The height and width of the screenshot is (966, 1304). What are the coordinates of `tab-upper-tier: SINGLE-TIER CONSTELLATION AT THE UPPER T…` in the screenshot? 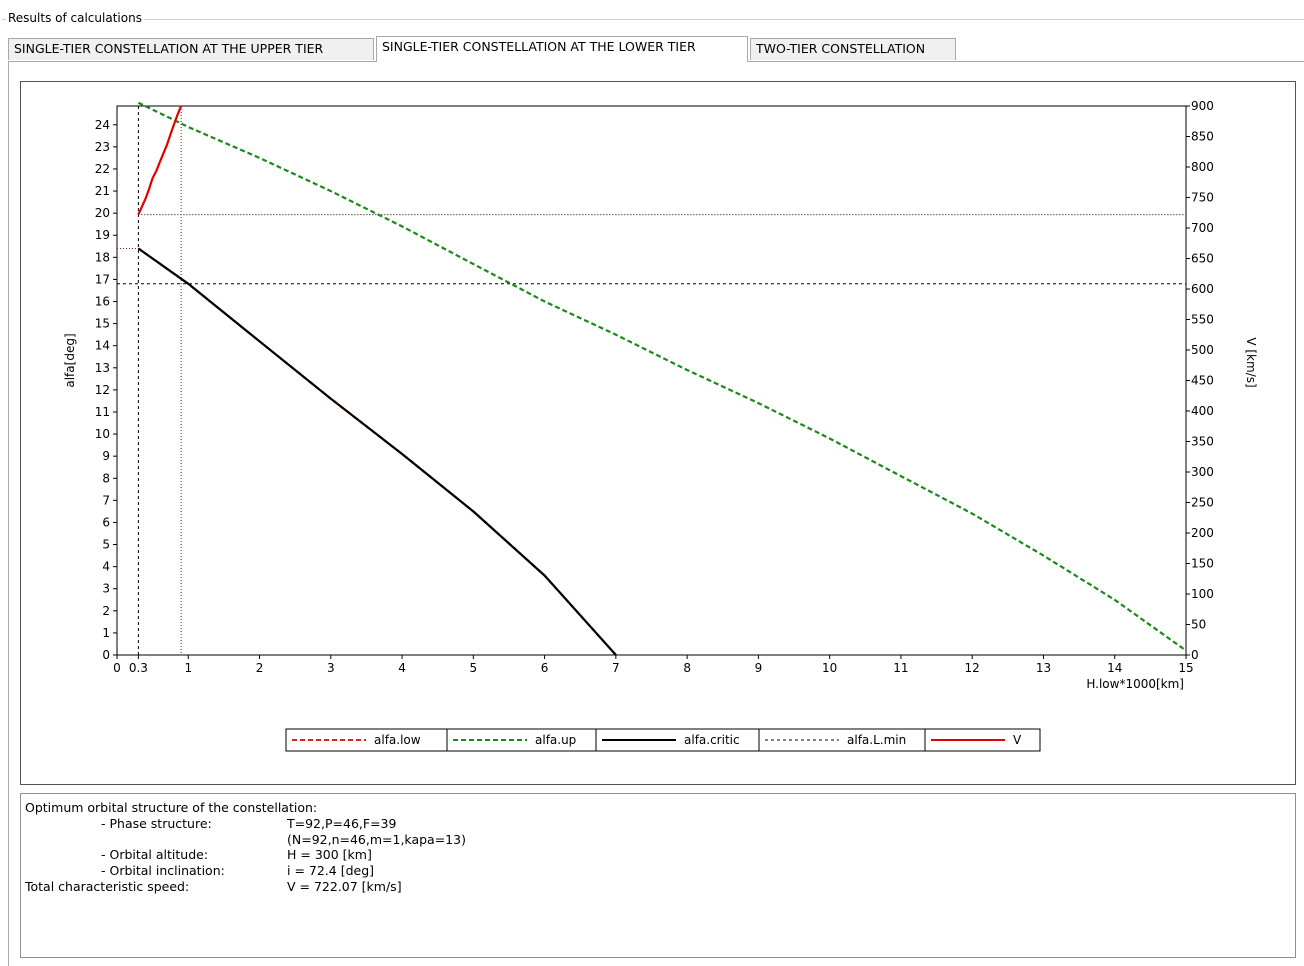 It's located at (191, 49).